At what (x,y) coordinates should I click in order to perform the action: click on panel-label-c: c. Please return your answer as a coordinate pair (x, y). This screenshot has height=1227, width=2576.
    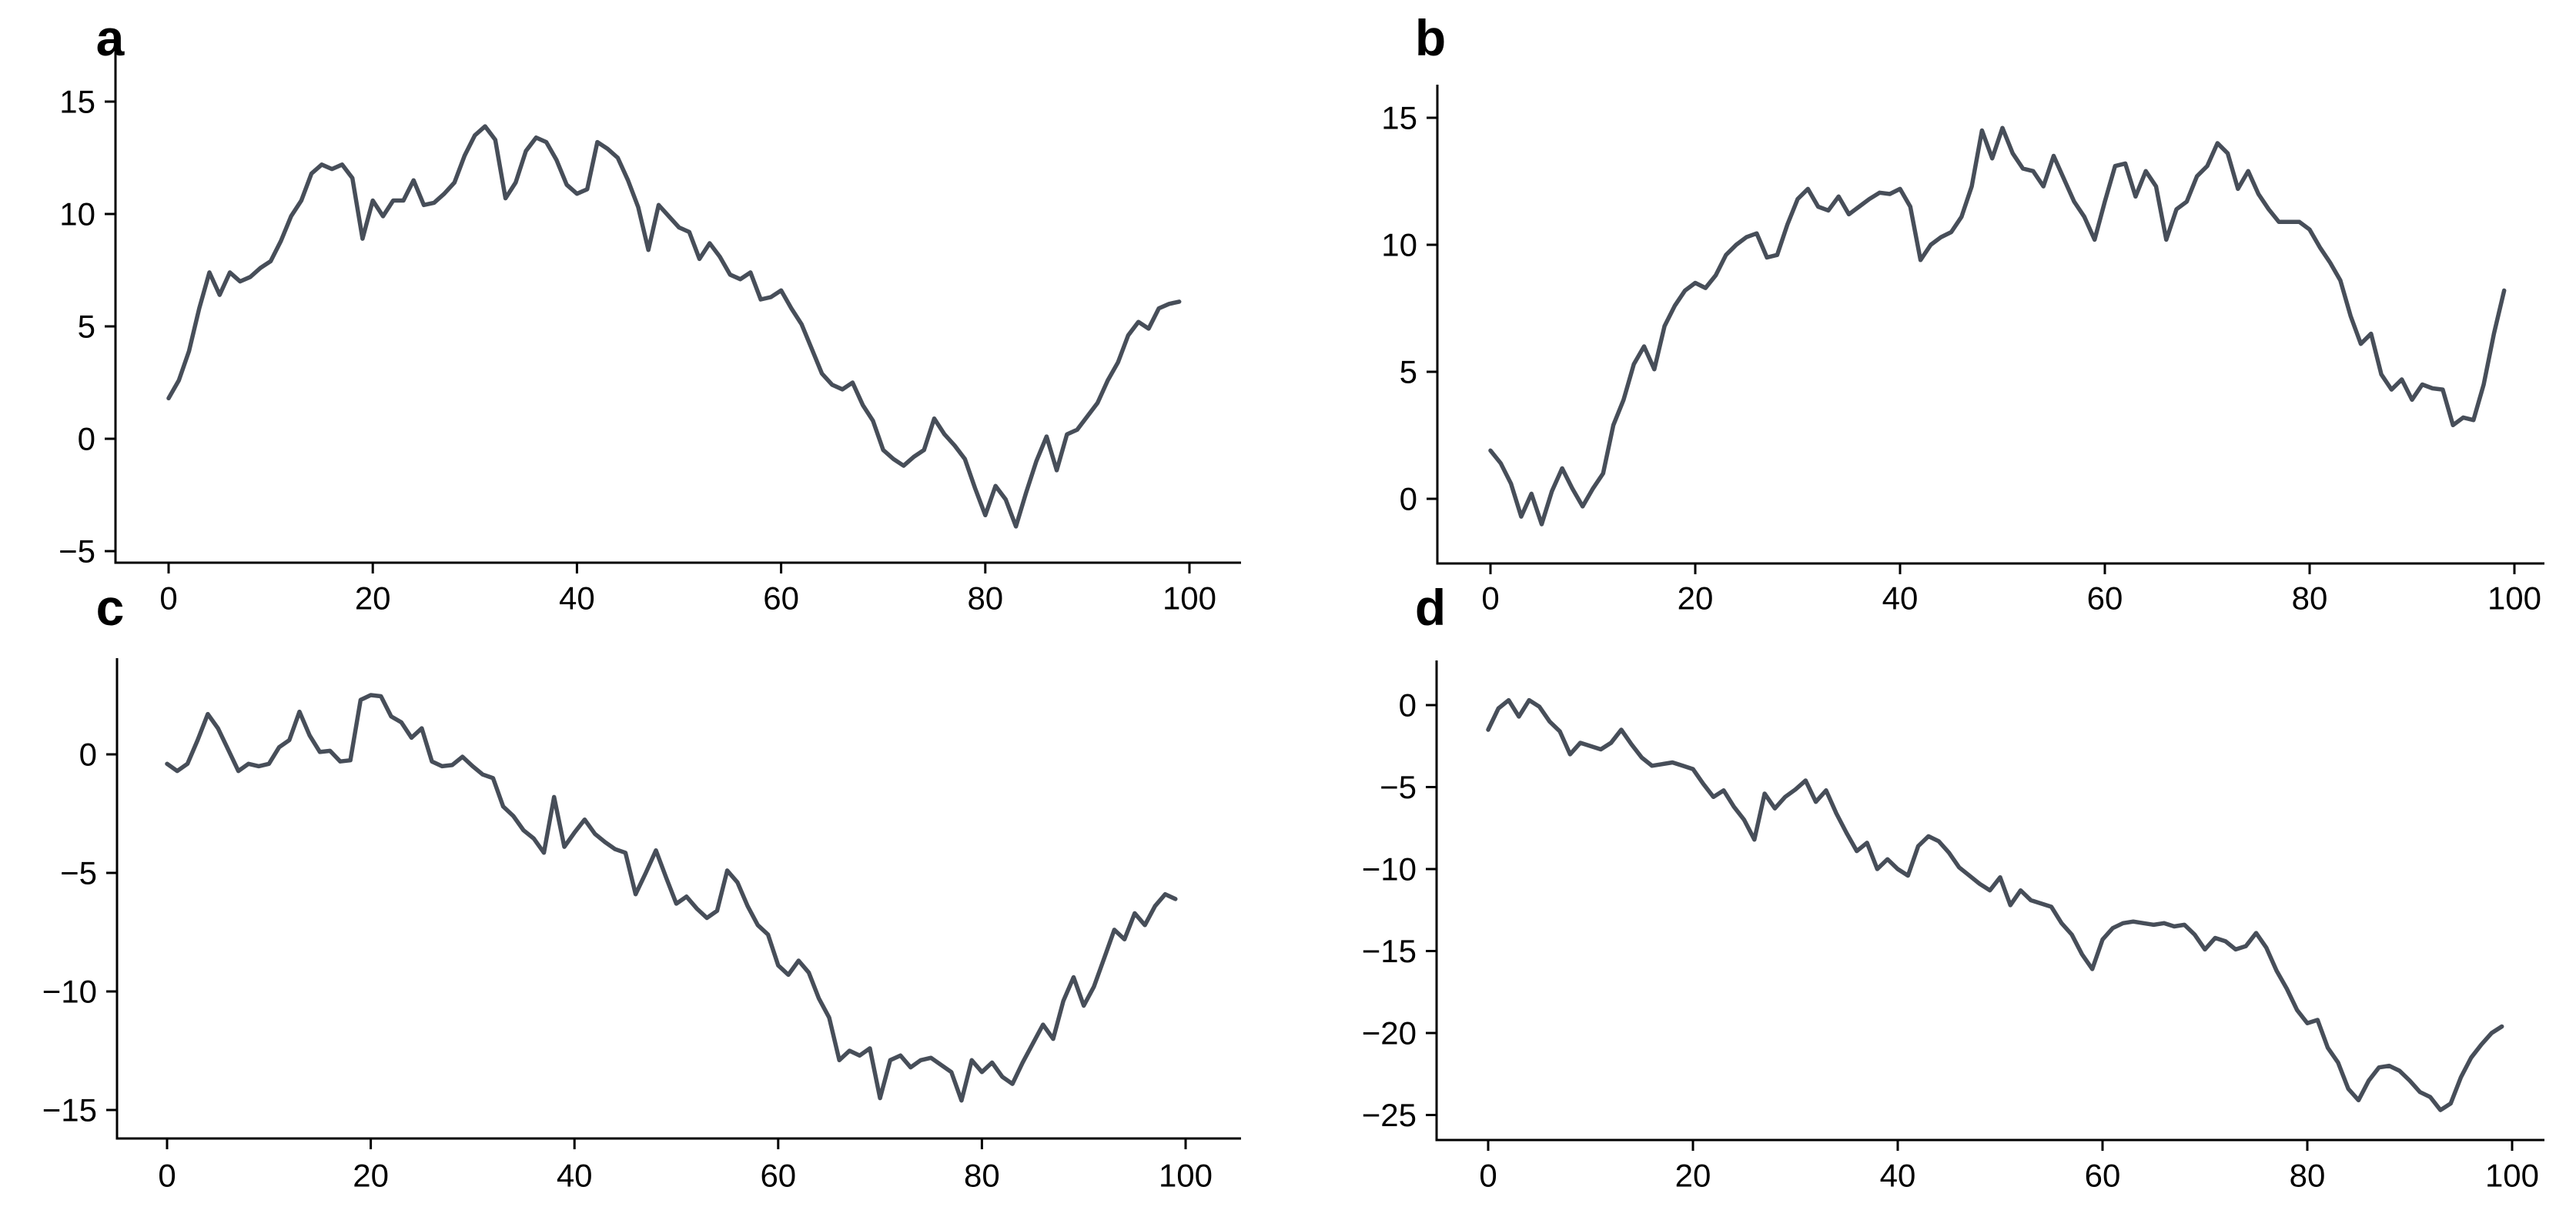
    Looking at the image, I should click on (111, 608).